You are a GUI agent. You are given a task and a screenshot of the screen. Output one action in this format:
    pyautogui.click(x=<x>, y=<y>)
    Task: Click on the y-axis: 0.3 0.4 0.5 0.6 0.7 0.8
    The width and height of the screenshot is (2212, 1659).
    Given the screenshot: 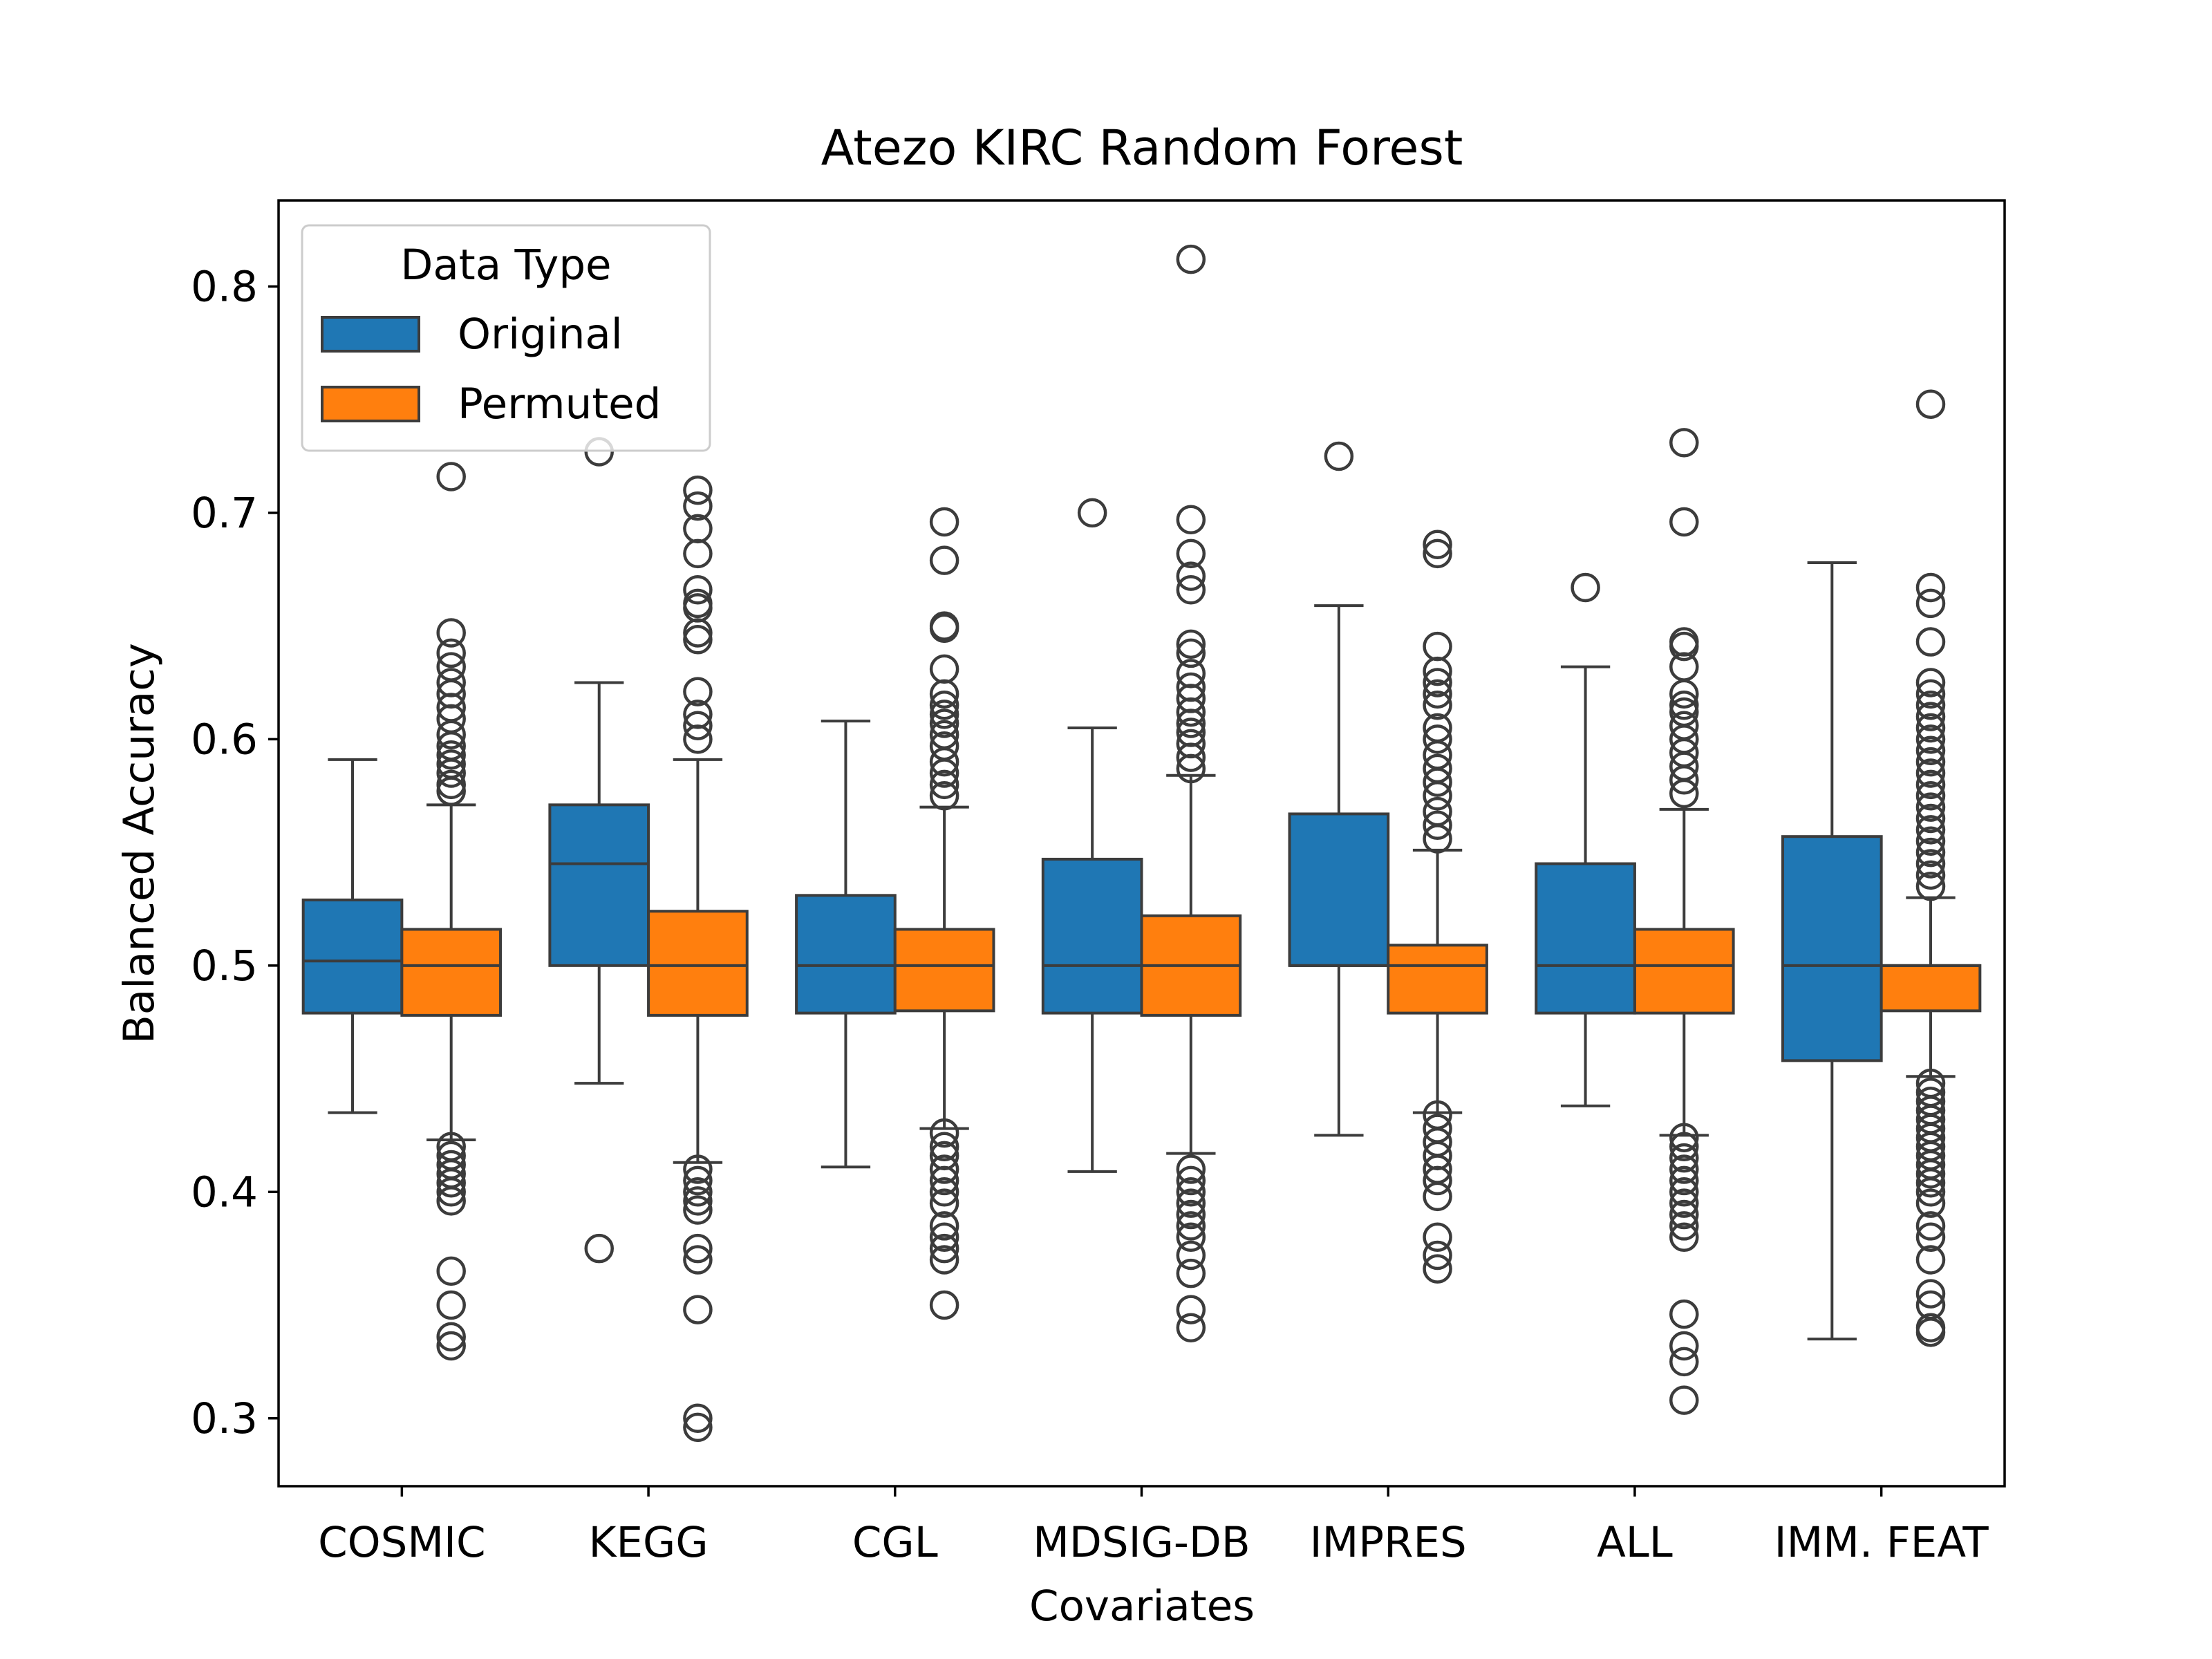 What is the action you would take?
    pyautogui.click(x=235, y=852)
    